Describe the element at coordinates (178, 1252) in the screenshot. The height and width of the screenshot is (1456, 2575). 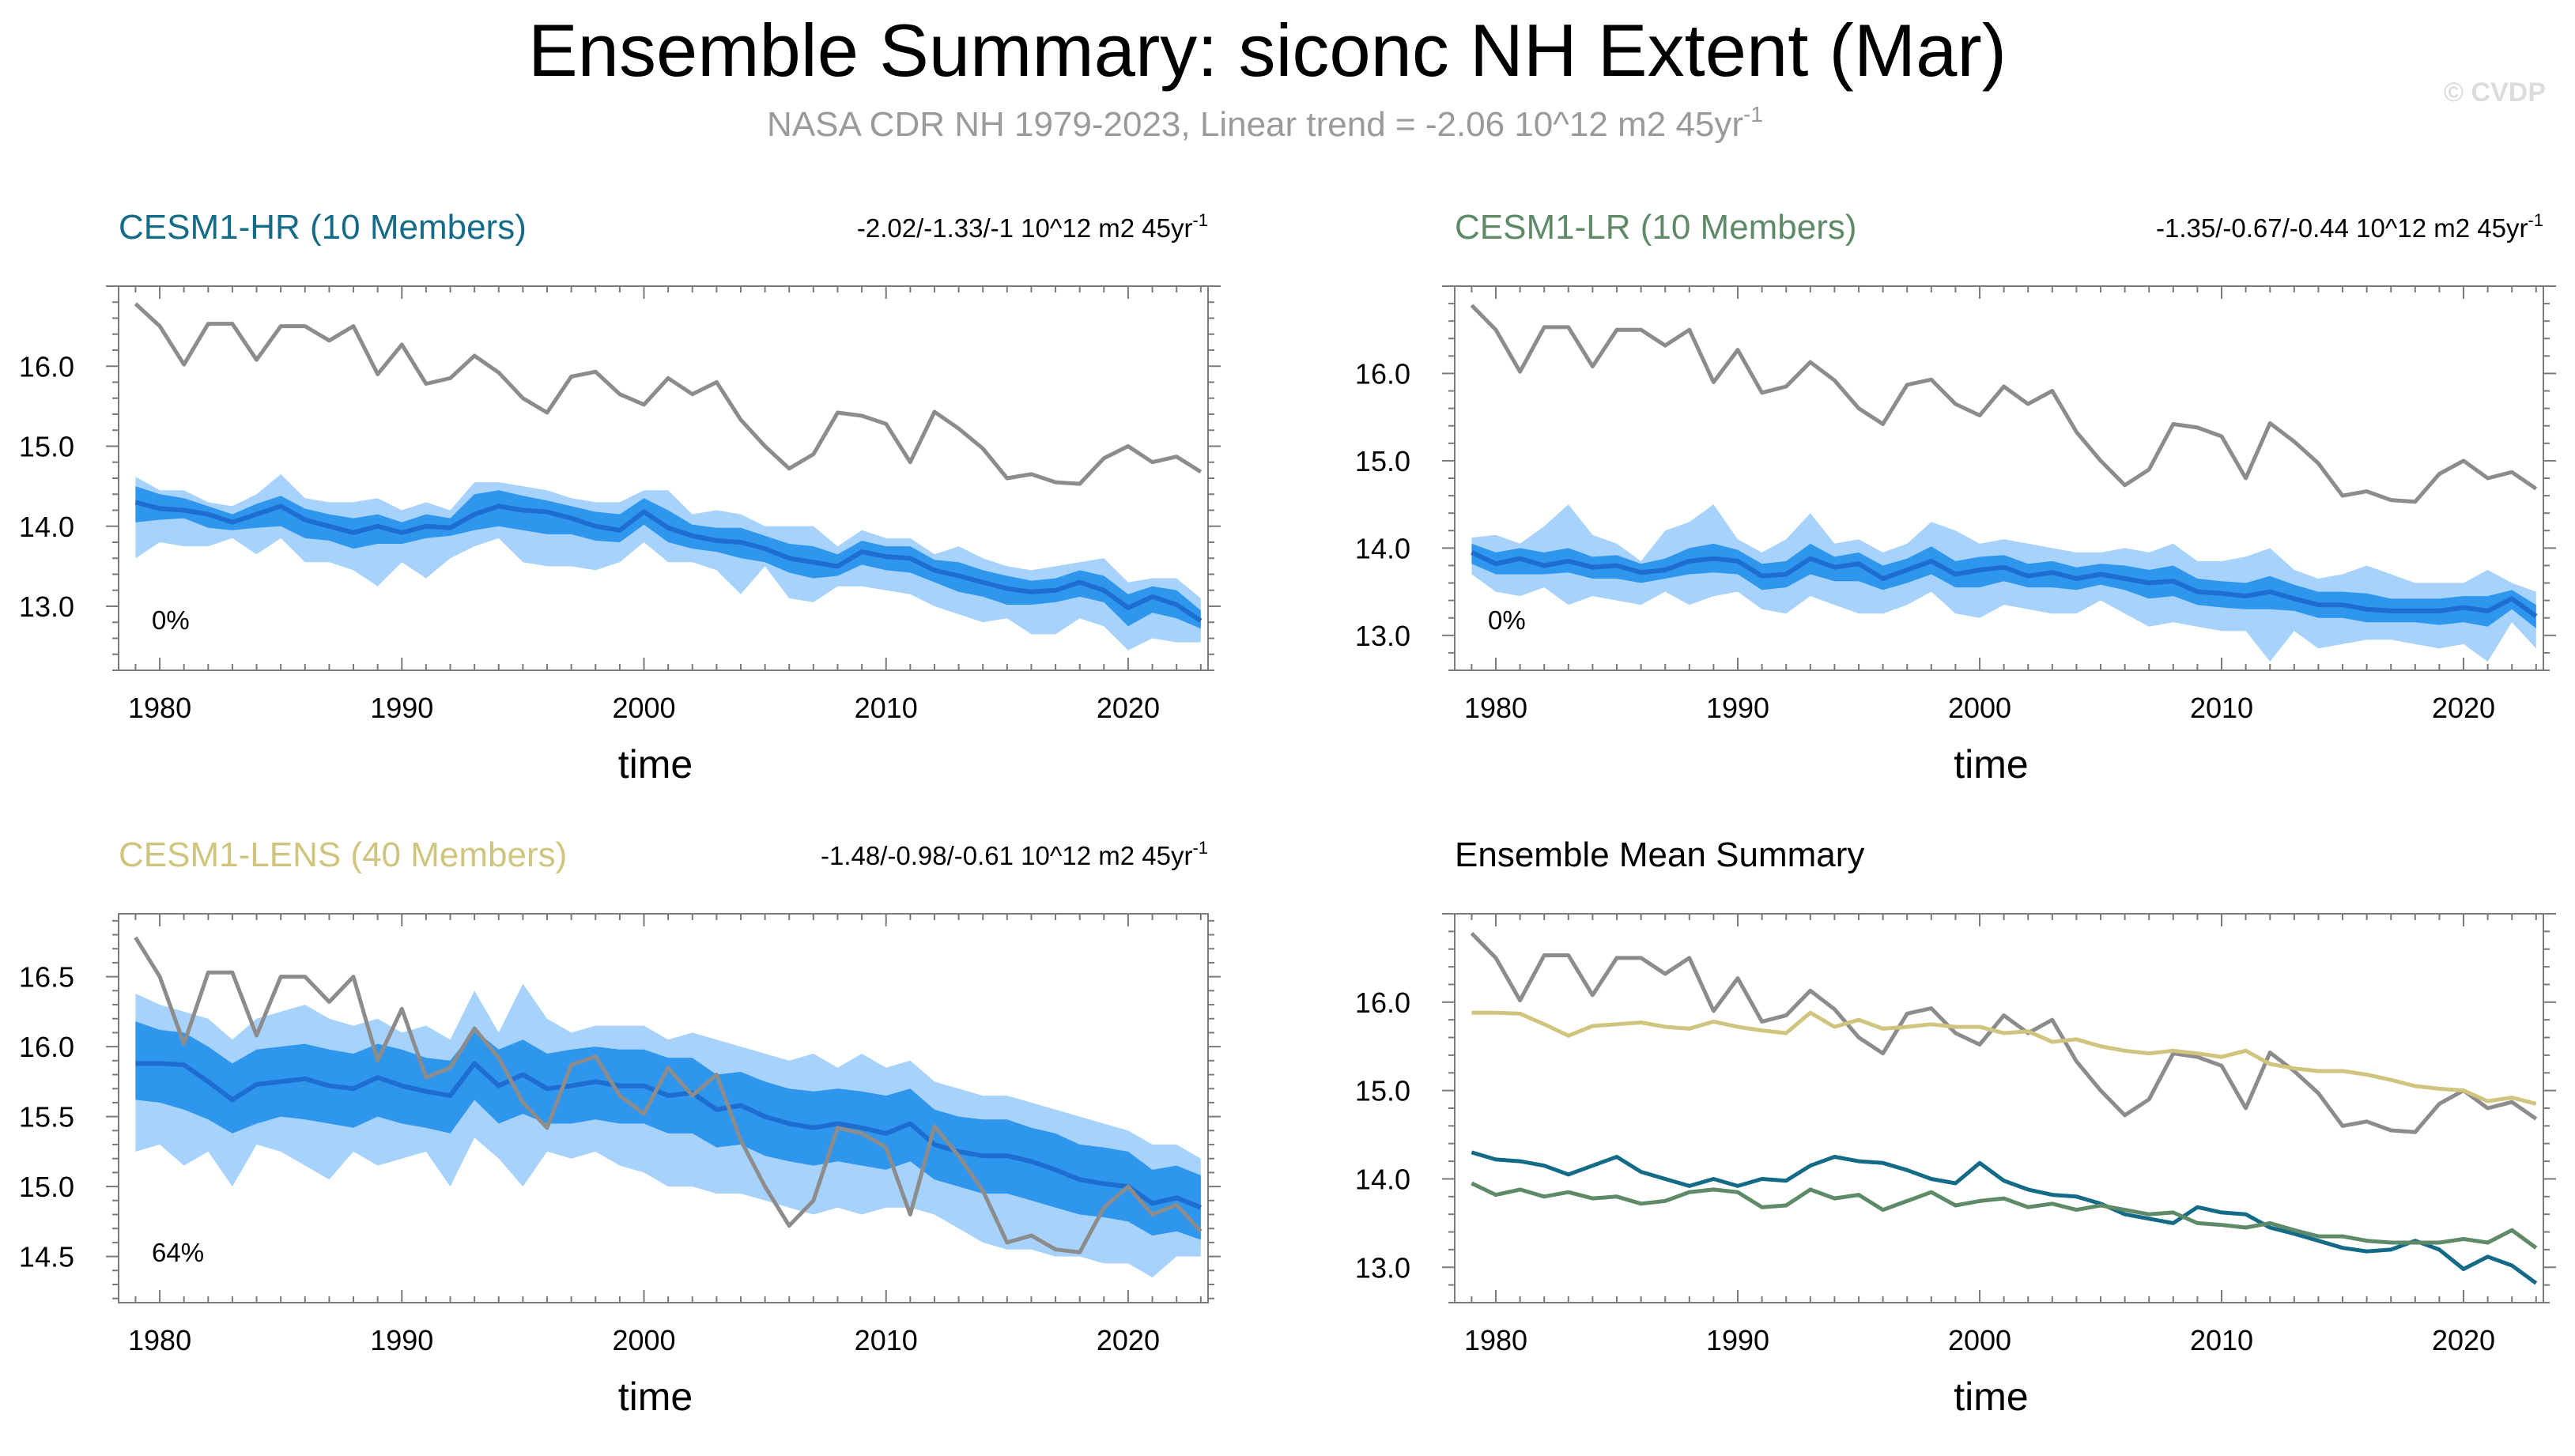
I see `percentile-label: 64%` at that location.